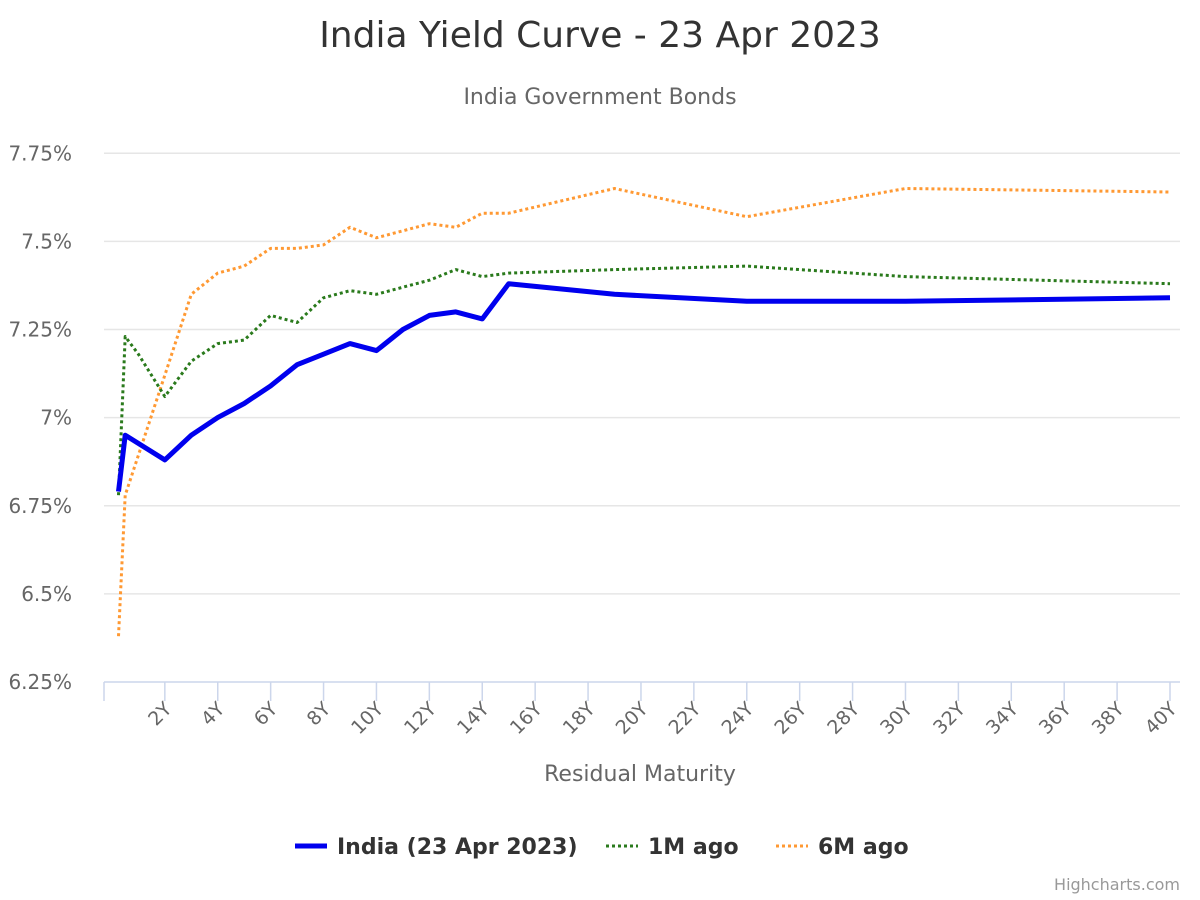 The width and height of the screenshot is (1200, 900). What do you see at coordinates (46, 241) in the screenshot?
I see `y-tick-label: 7.5%` at bounding box center [46, 241].